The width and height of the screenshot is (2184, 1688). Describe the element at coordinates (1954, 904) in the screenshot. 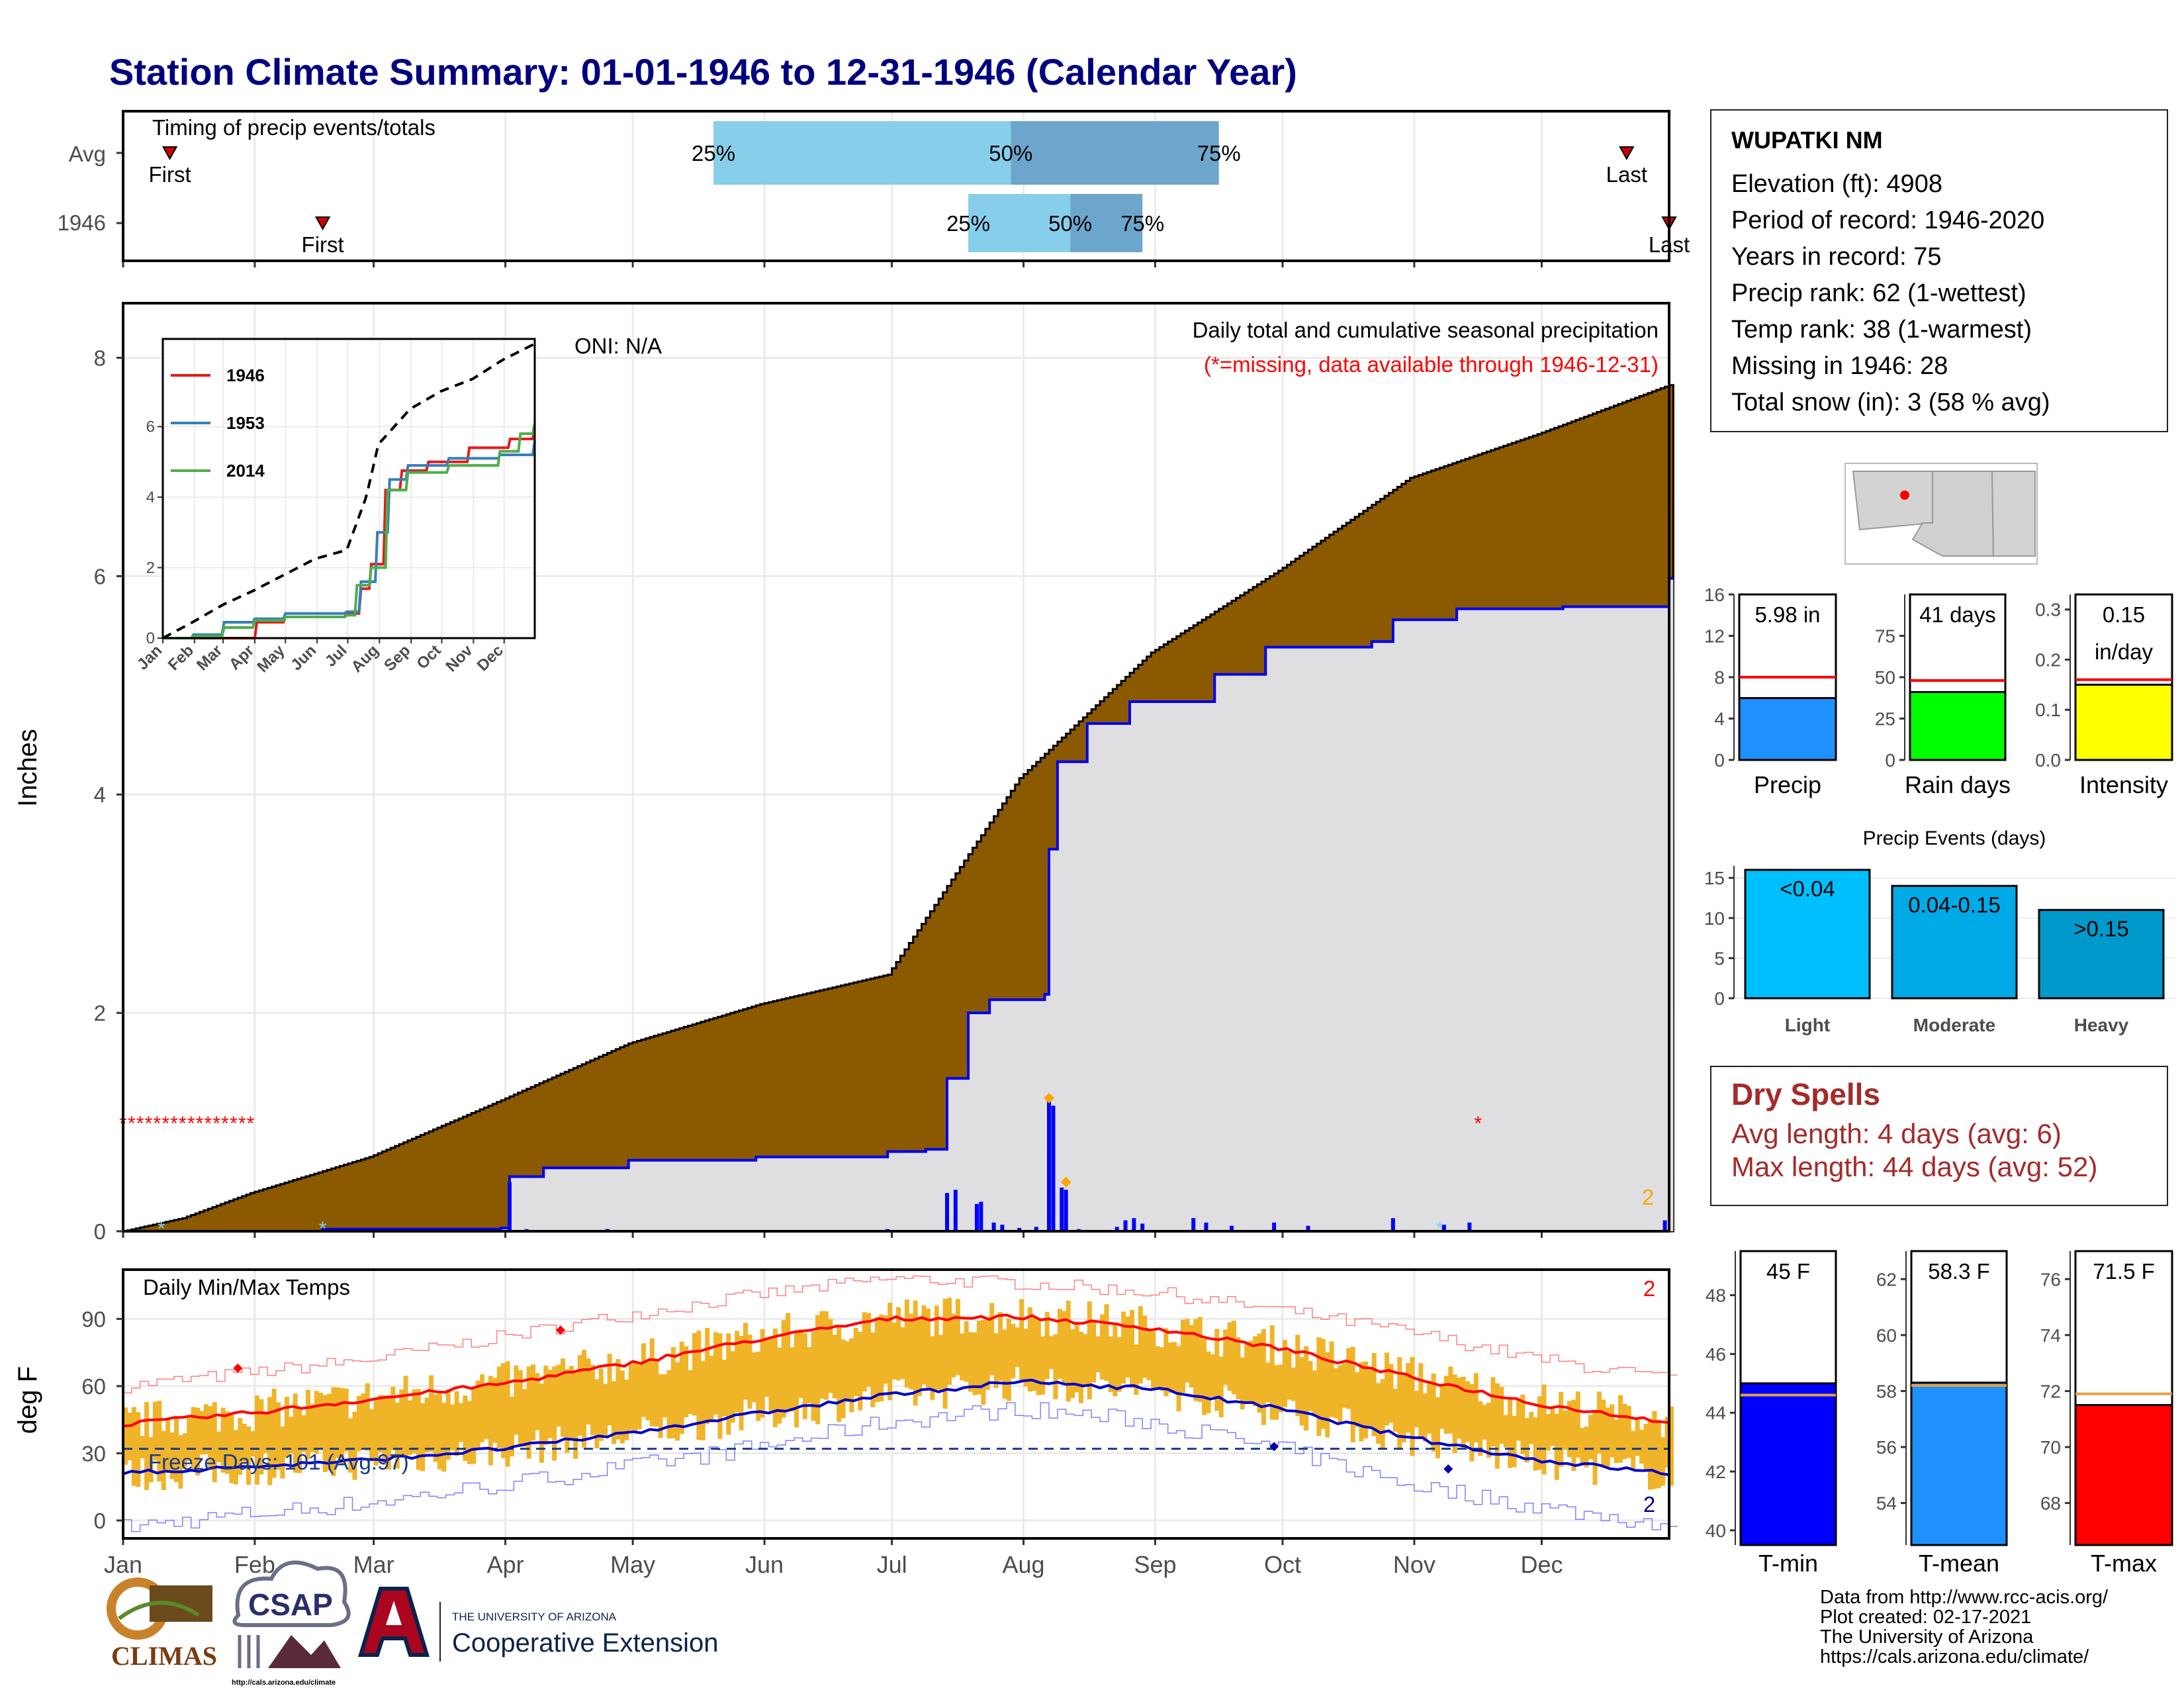

I see `events-bar-label: 0.04-0.15` at that location.